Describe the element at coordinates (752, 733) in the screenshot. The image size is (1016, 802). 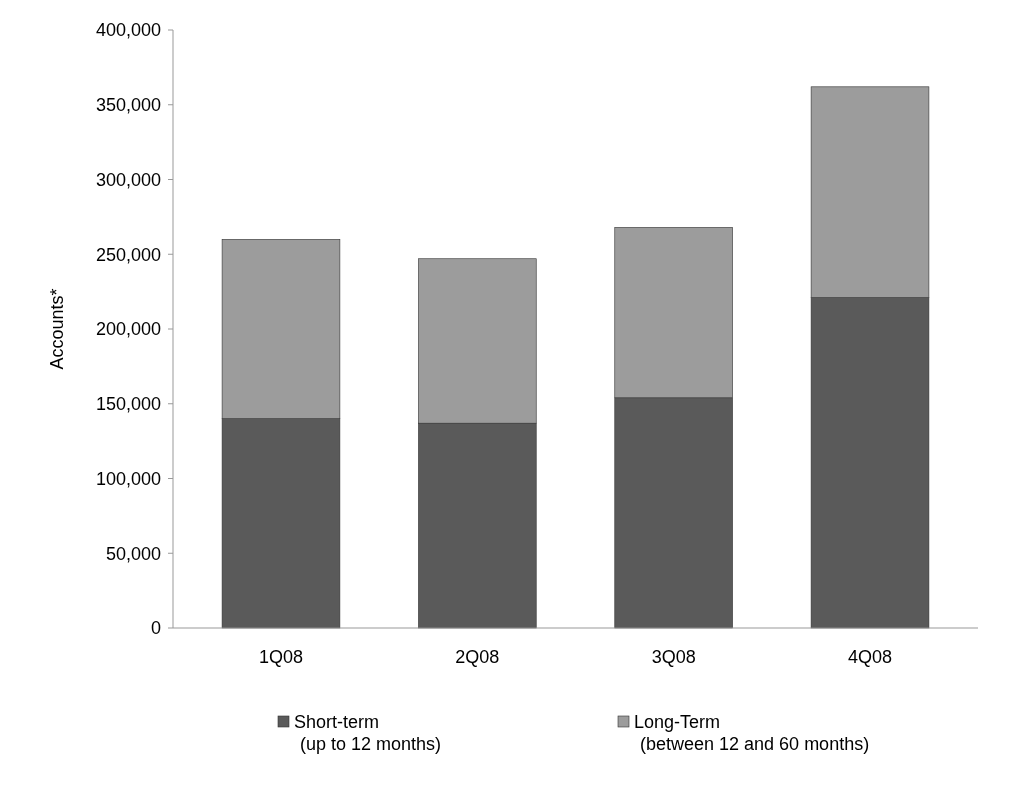
I see `legend-label: Long-Term (between 12 and 60 months)` at that location.